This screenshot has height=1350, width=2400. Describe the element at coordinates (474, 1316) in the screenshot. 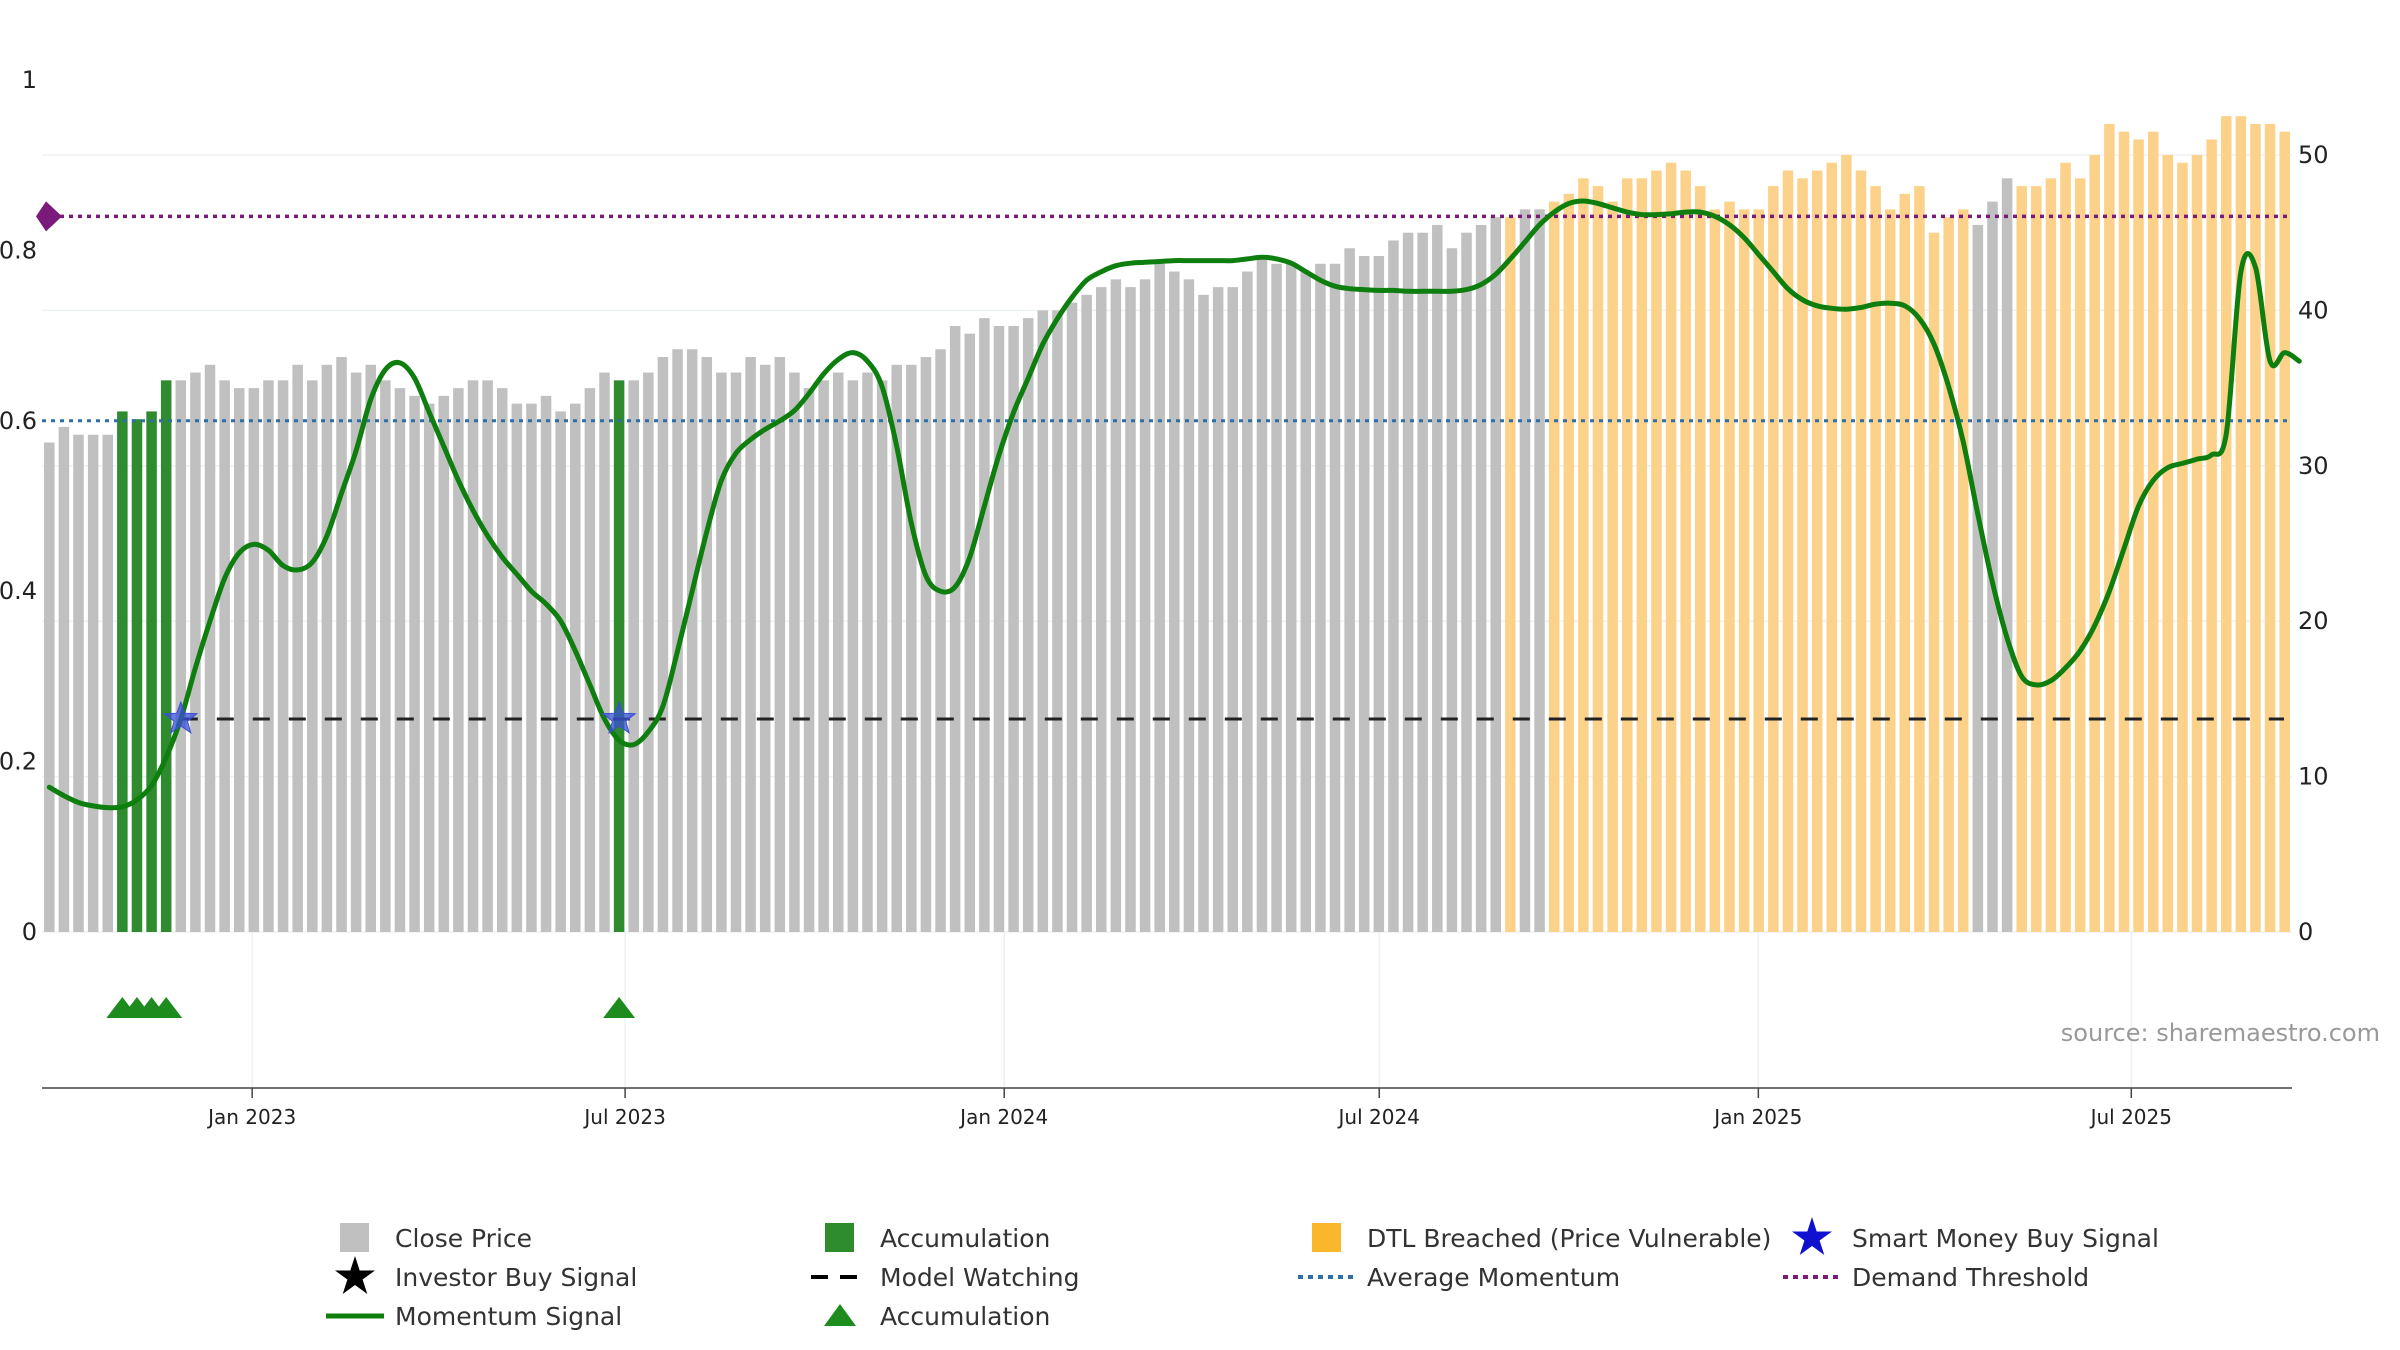

I see `legend-item: Momentum Signal` at that location.